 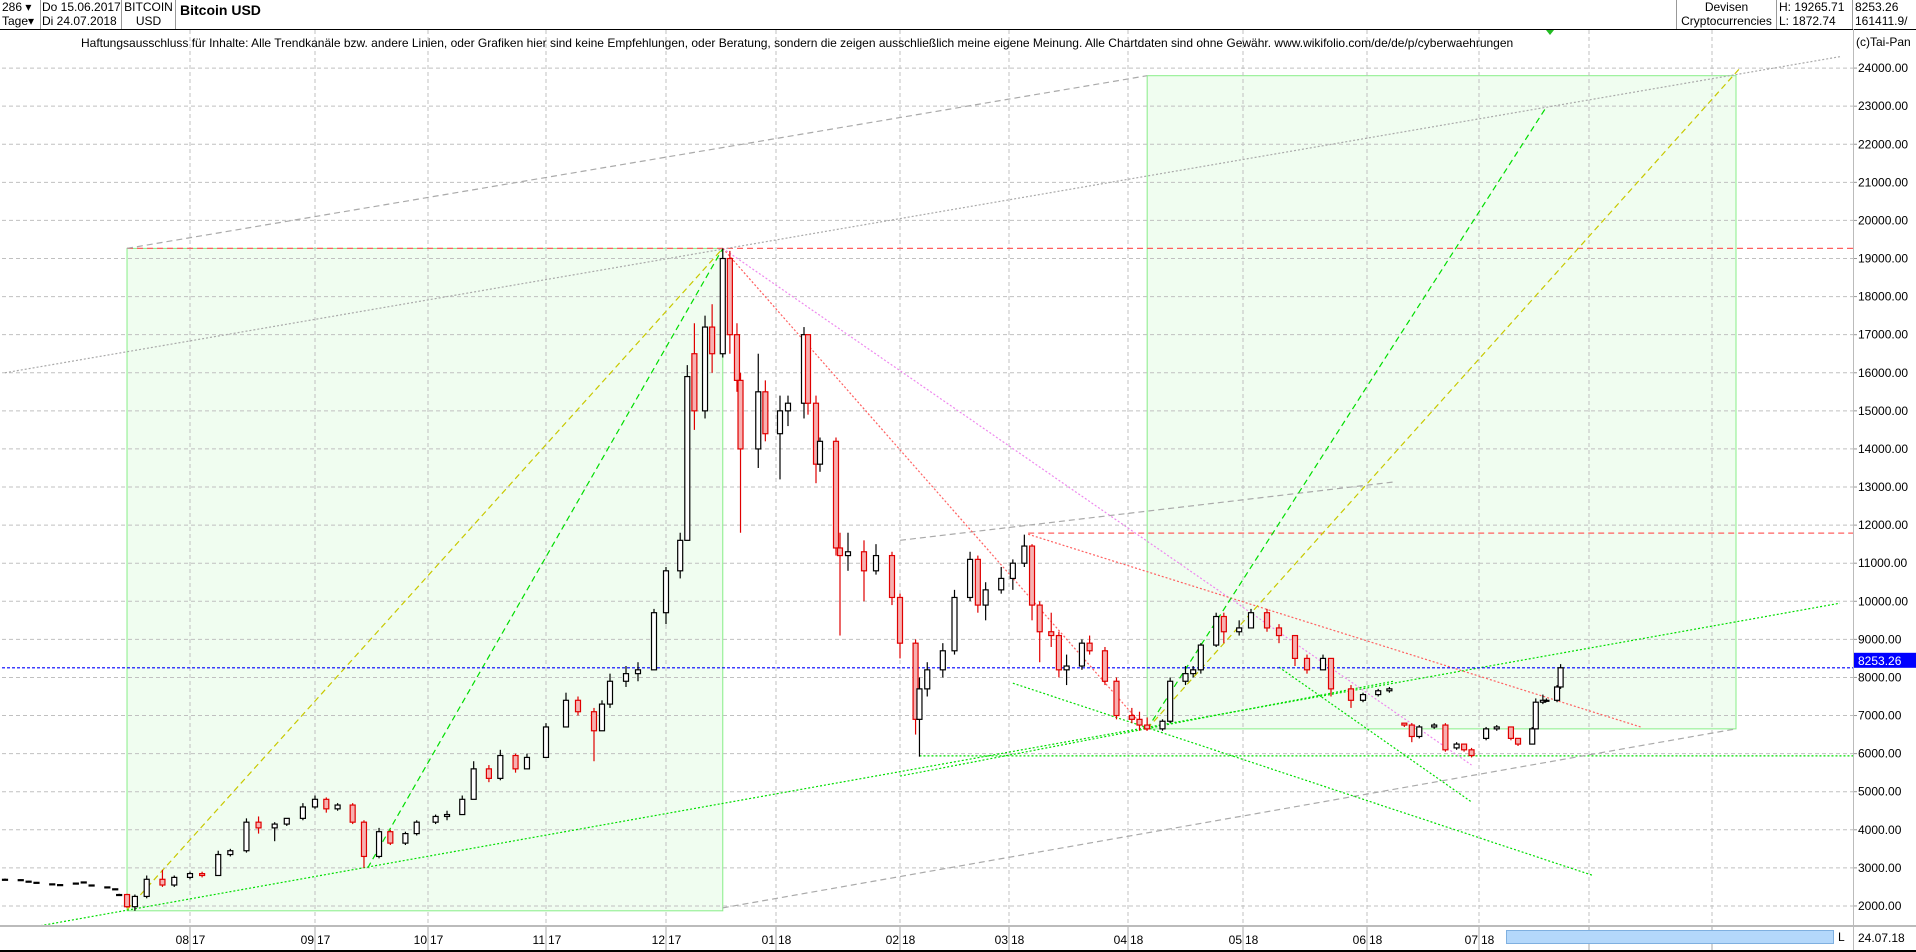 What do you see at coordinates (1880, 830) in the screenshot?
I see `y-tick-label: 4000.00` at bounding box center [1880, 830].